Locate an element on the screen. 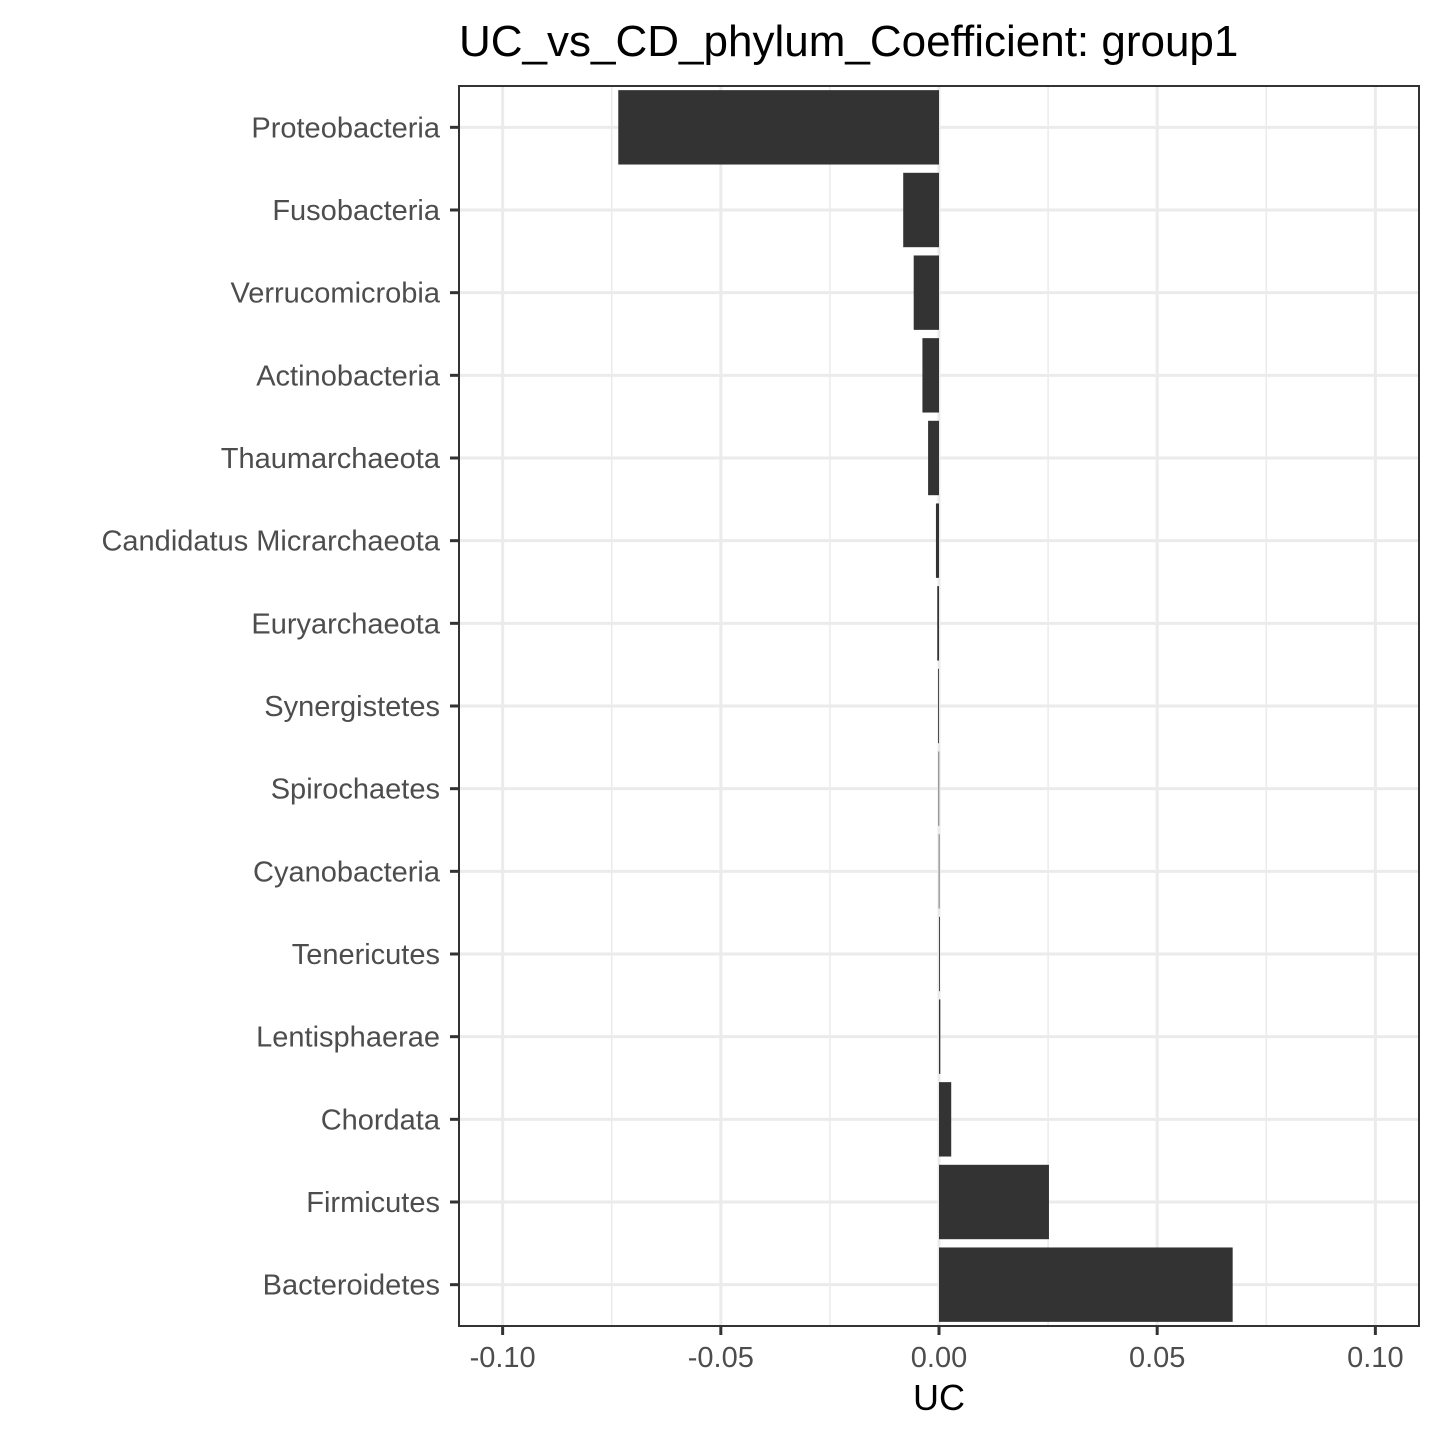  y-tick-label: Bacteroidetes is located at coordinates (351, 1286).